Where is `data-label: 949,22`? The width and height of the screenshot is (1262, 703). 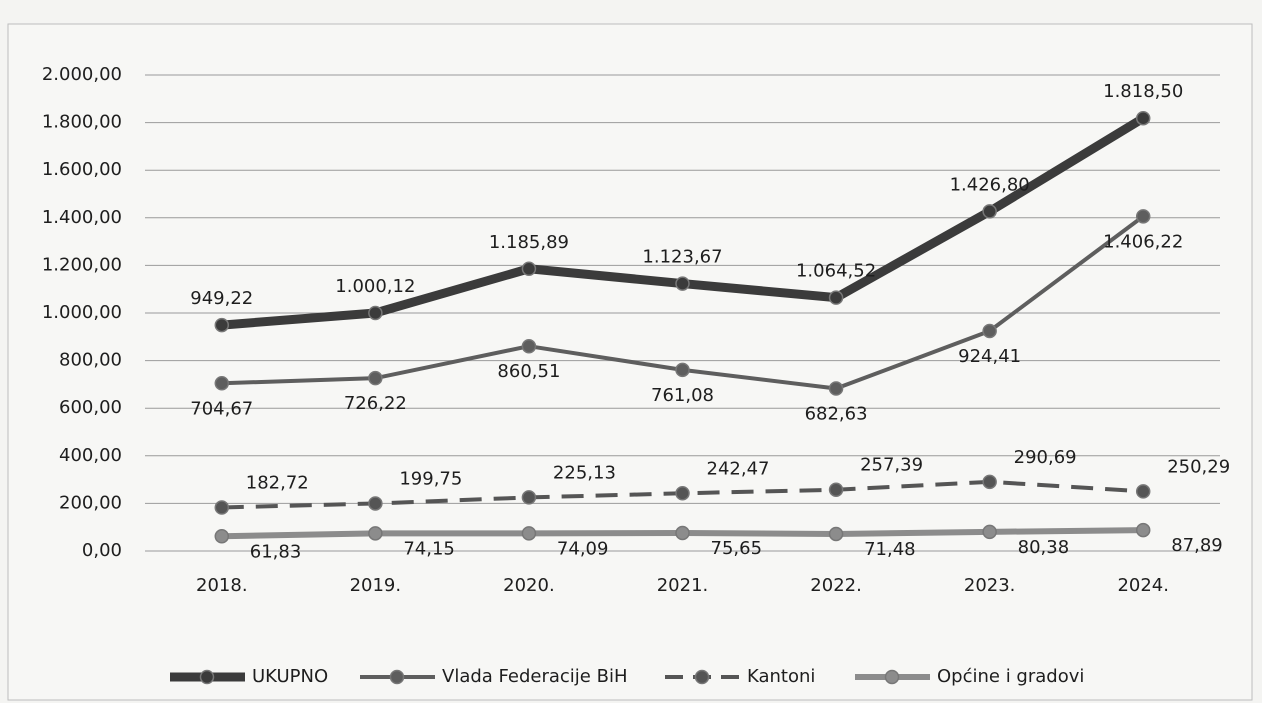 data-label: 949,22 is located at coordinates (221, 298).